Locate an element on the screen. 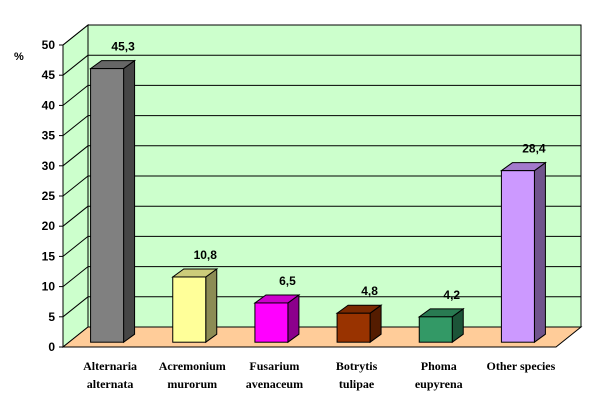  y-tick-label: 15 is located at coordinates (49, 256).